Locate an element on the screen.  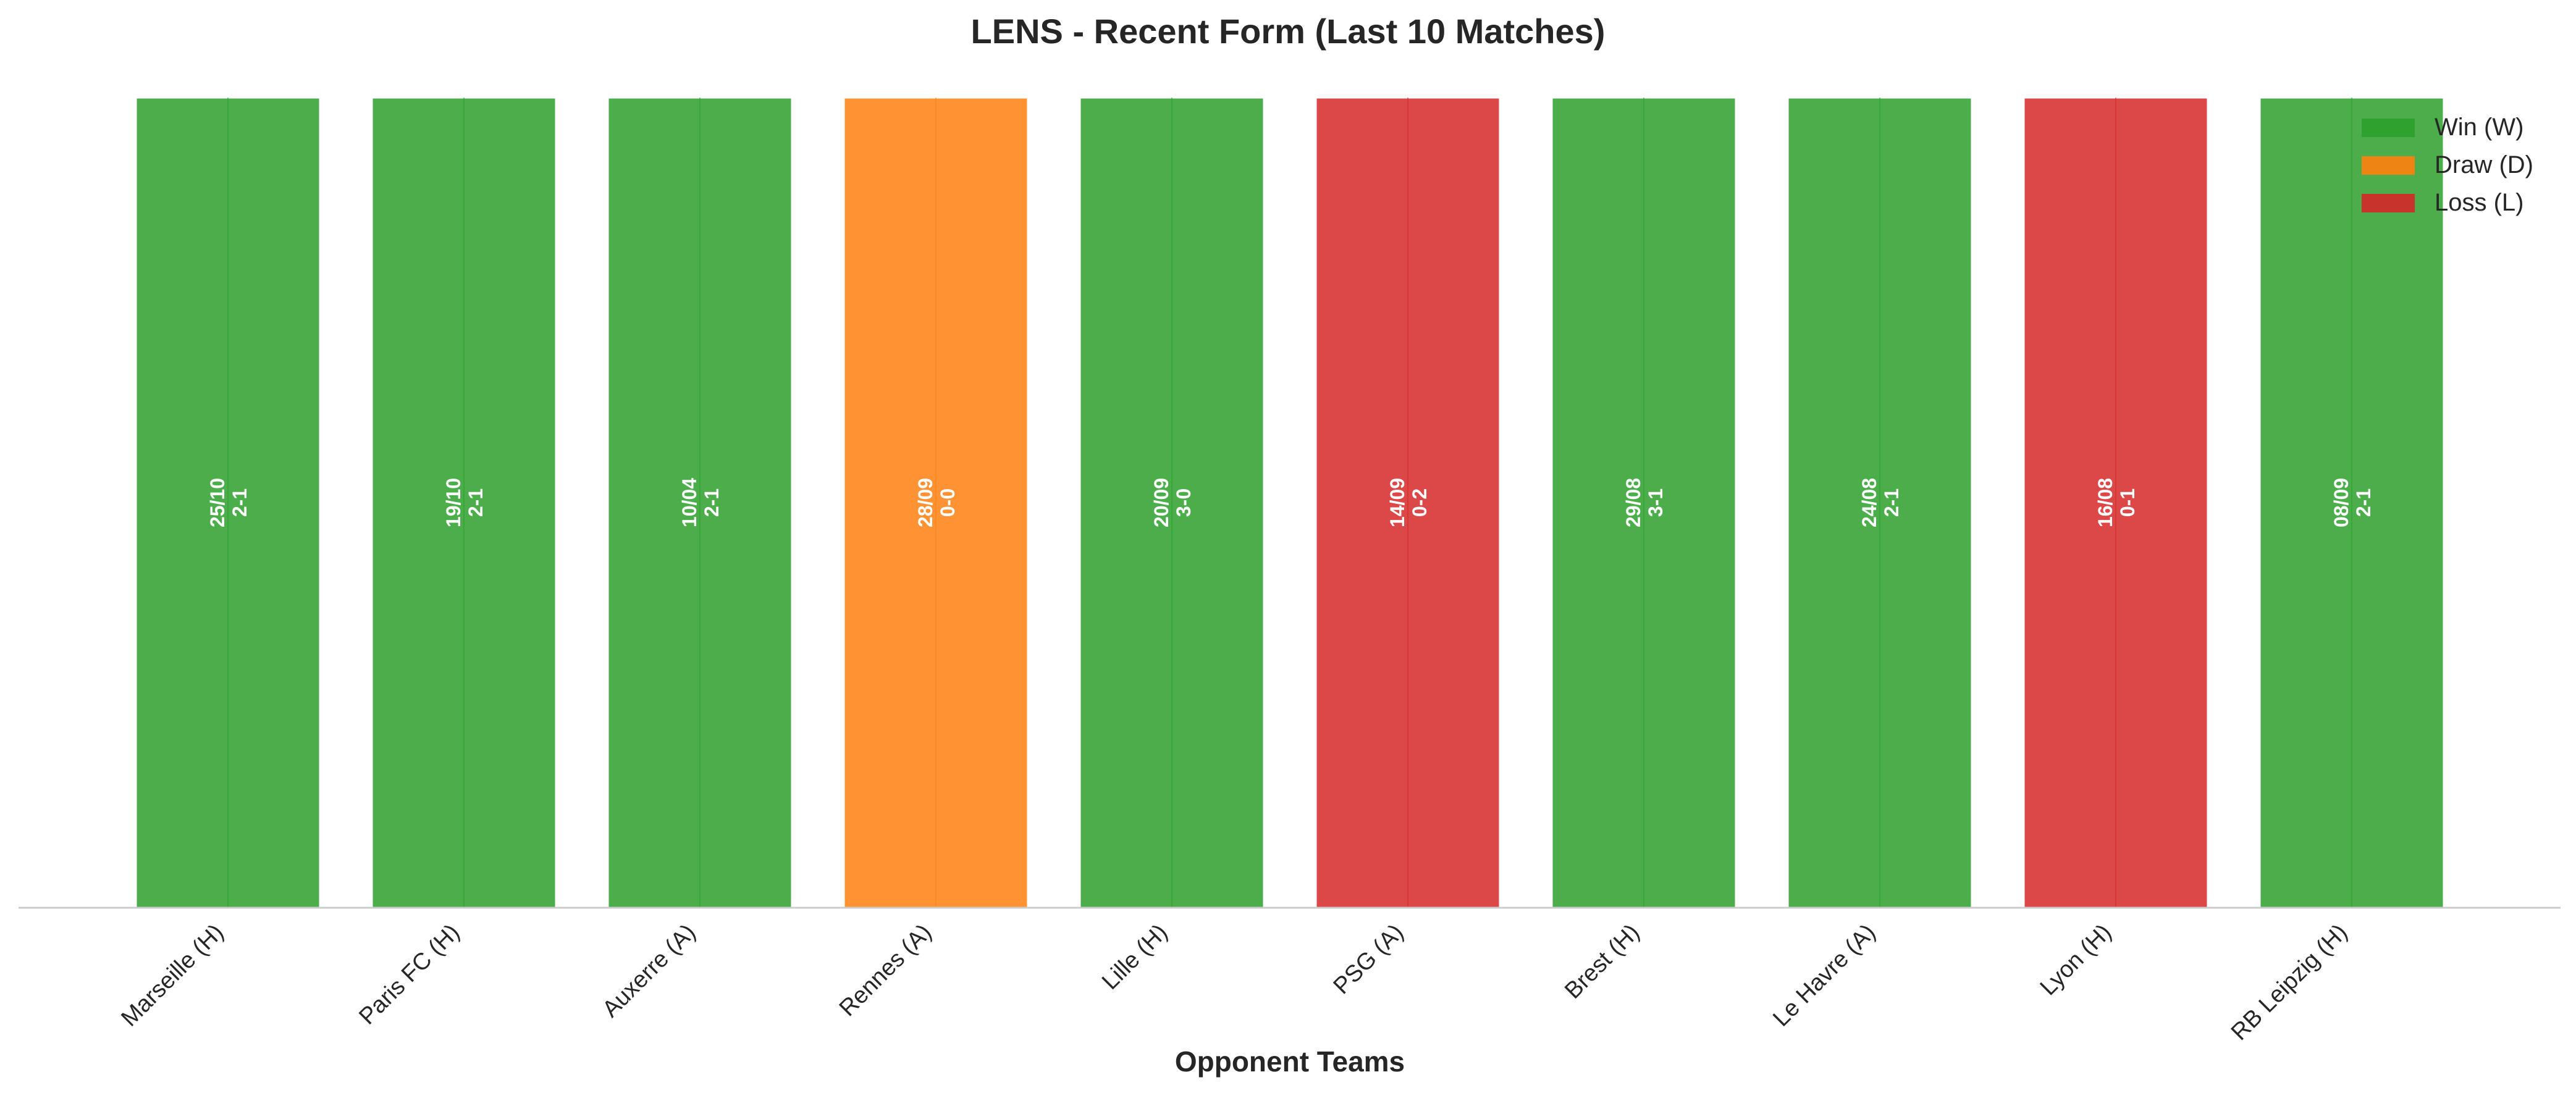
legend: Win (W) Draw (D) Loss (L) is located at coordinates (2447, 165).